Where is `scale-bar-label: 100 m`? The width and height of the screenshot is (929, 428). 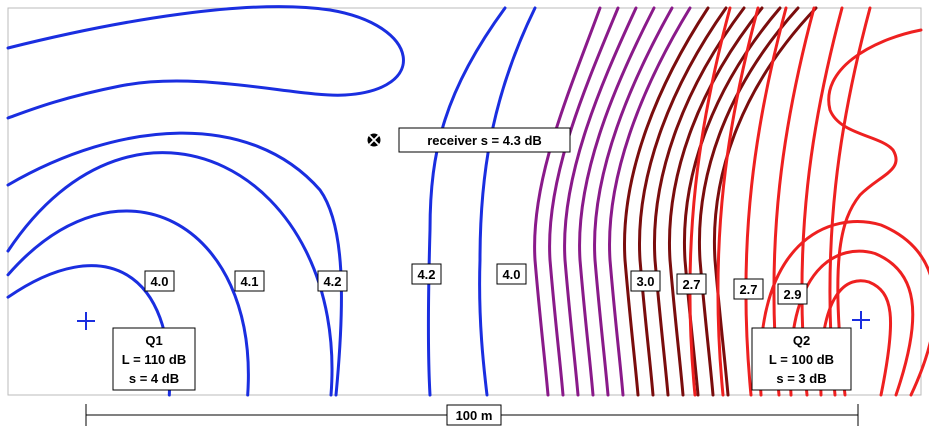
scale-bar-label: 100 m is located at coordinates (474, 415).